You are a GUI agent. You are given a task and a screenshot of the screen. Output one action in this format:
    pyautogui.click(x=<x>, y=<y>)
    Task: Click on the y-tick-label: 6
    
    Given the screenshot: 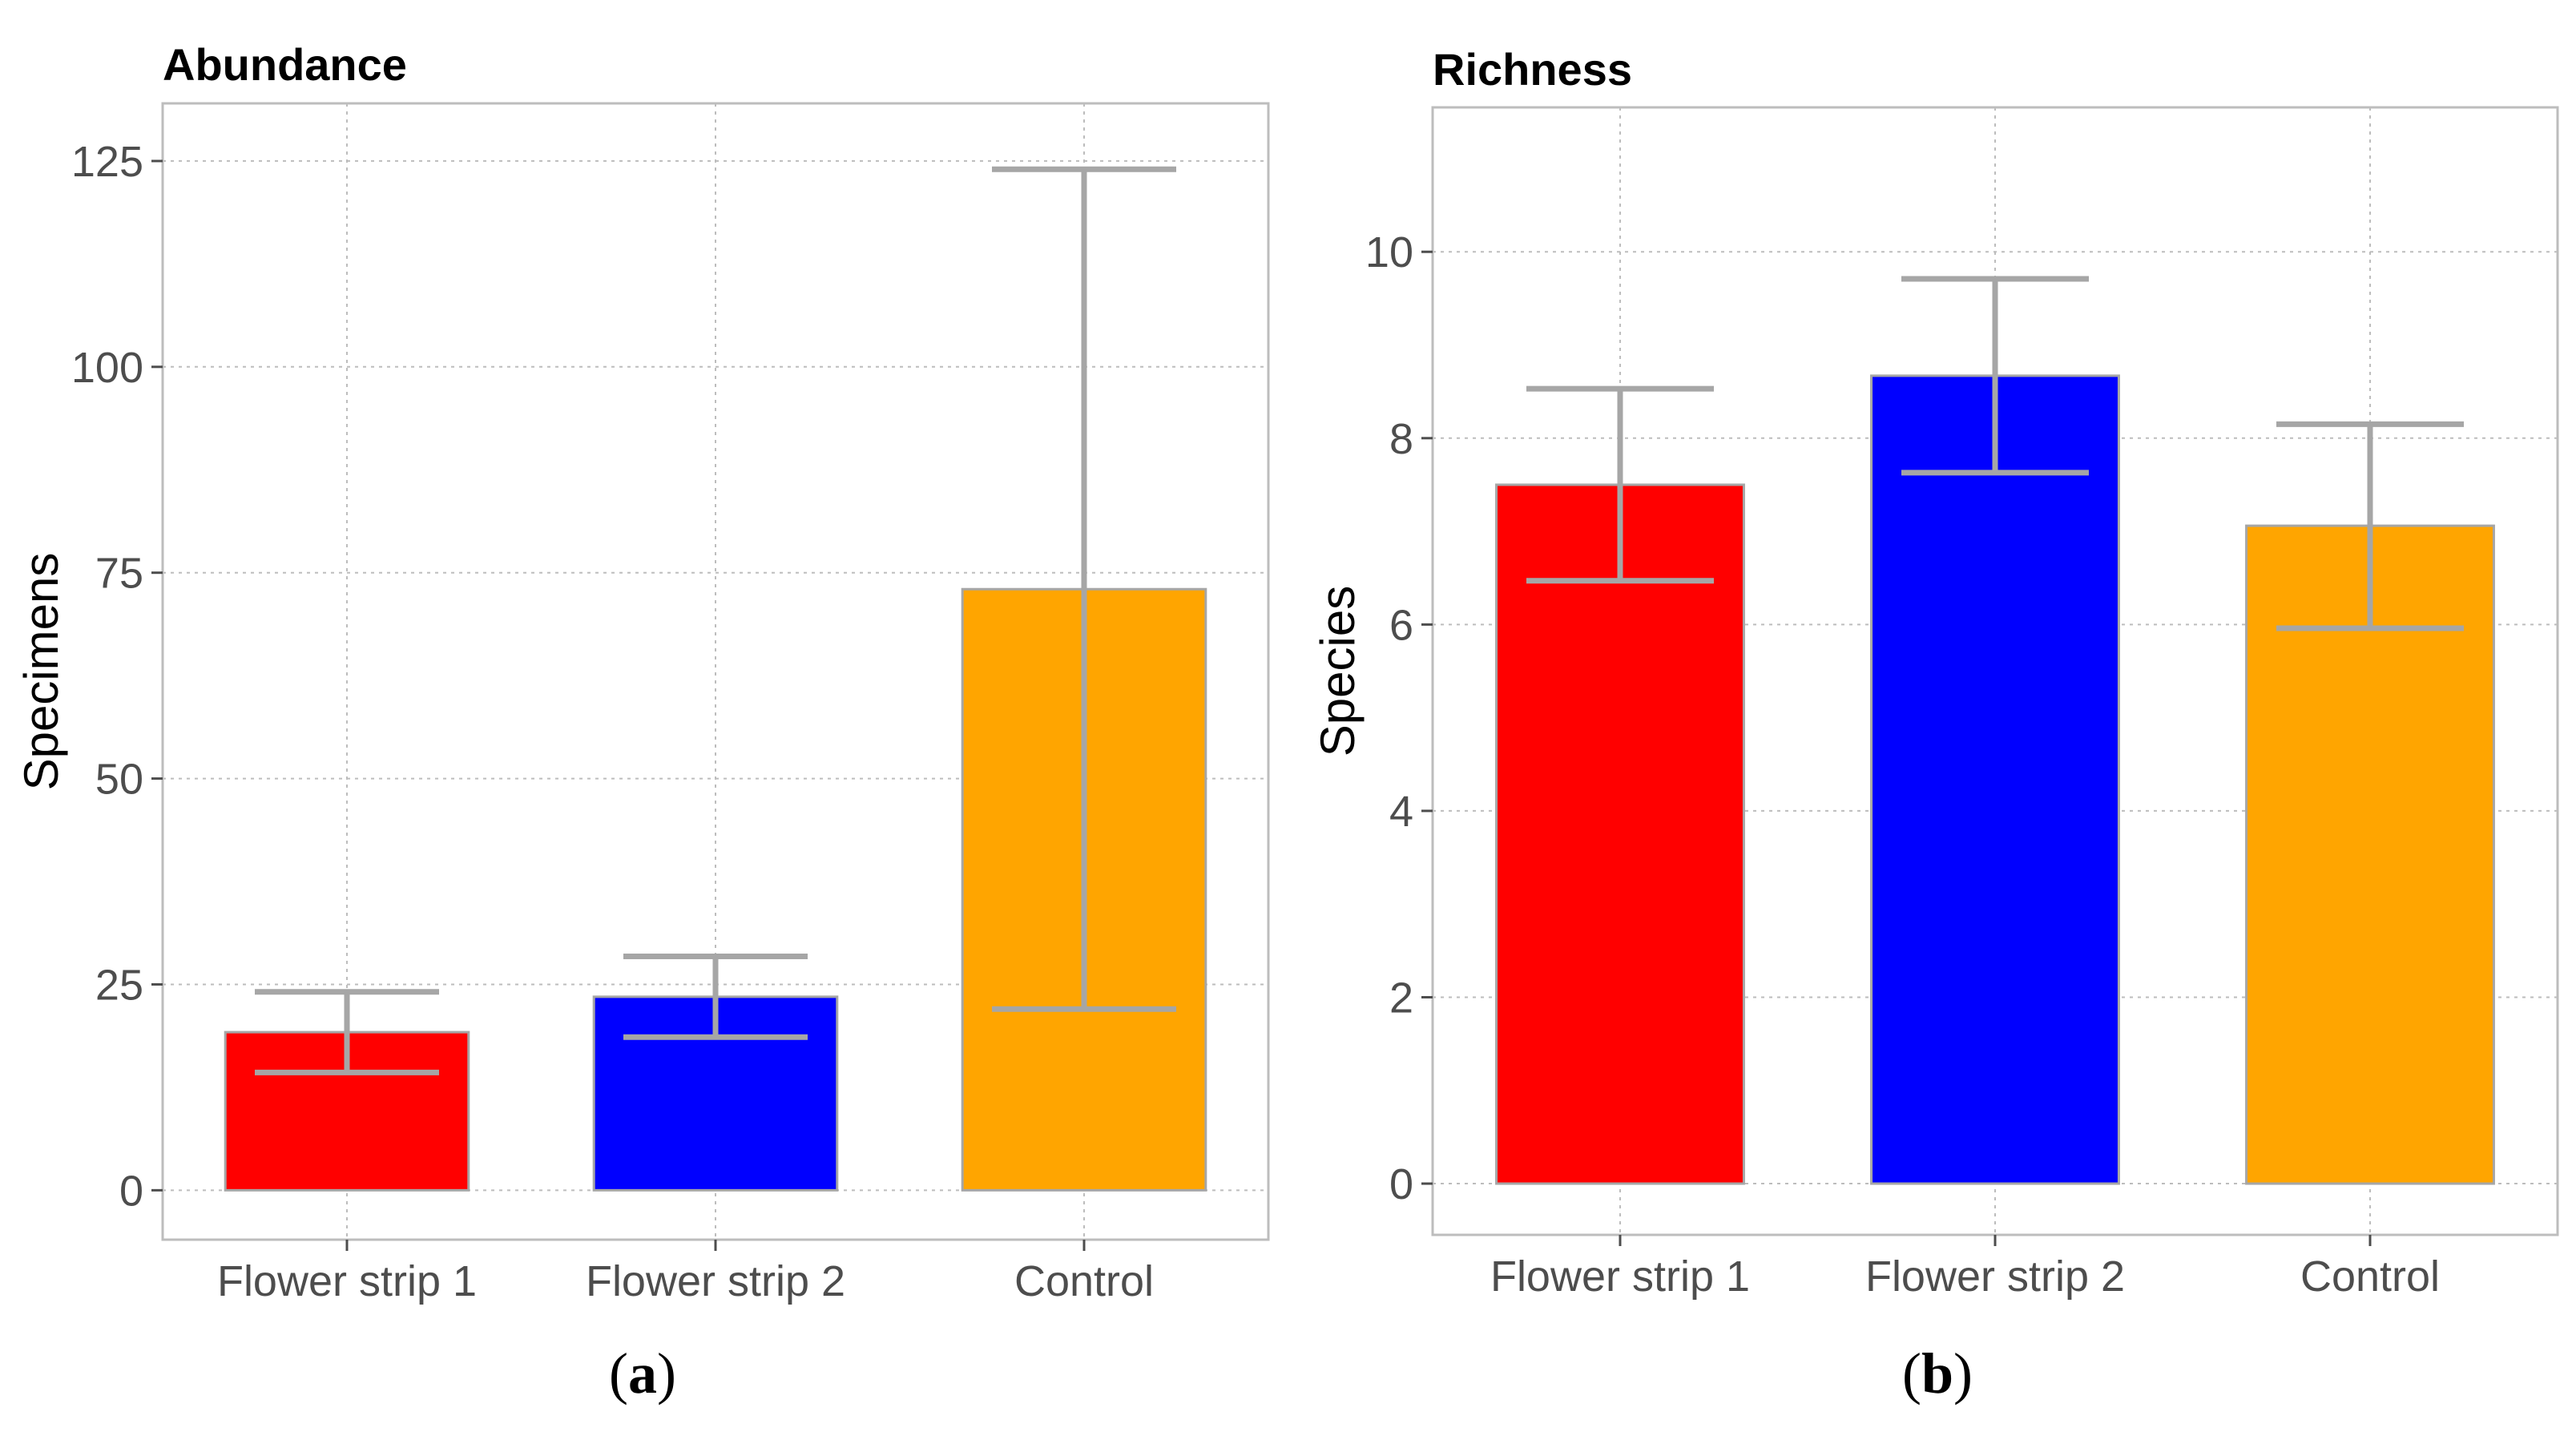 What is the action you would take?
    pyautogui.click(x=1401, y=625)
    